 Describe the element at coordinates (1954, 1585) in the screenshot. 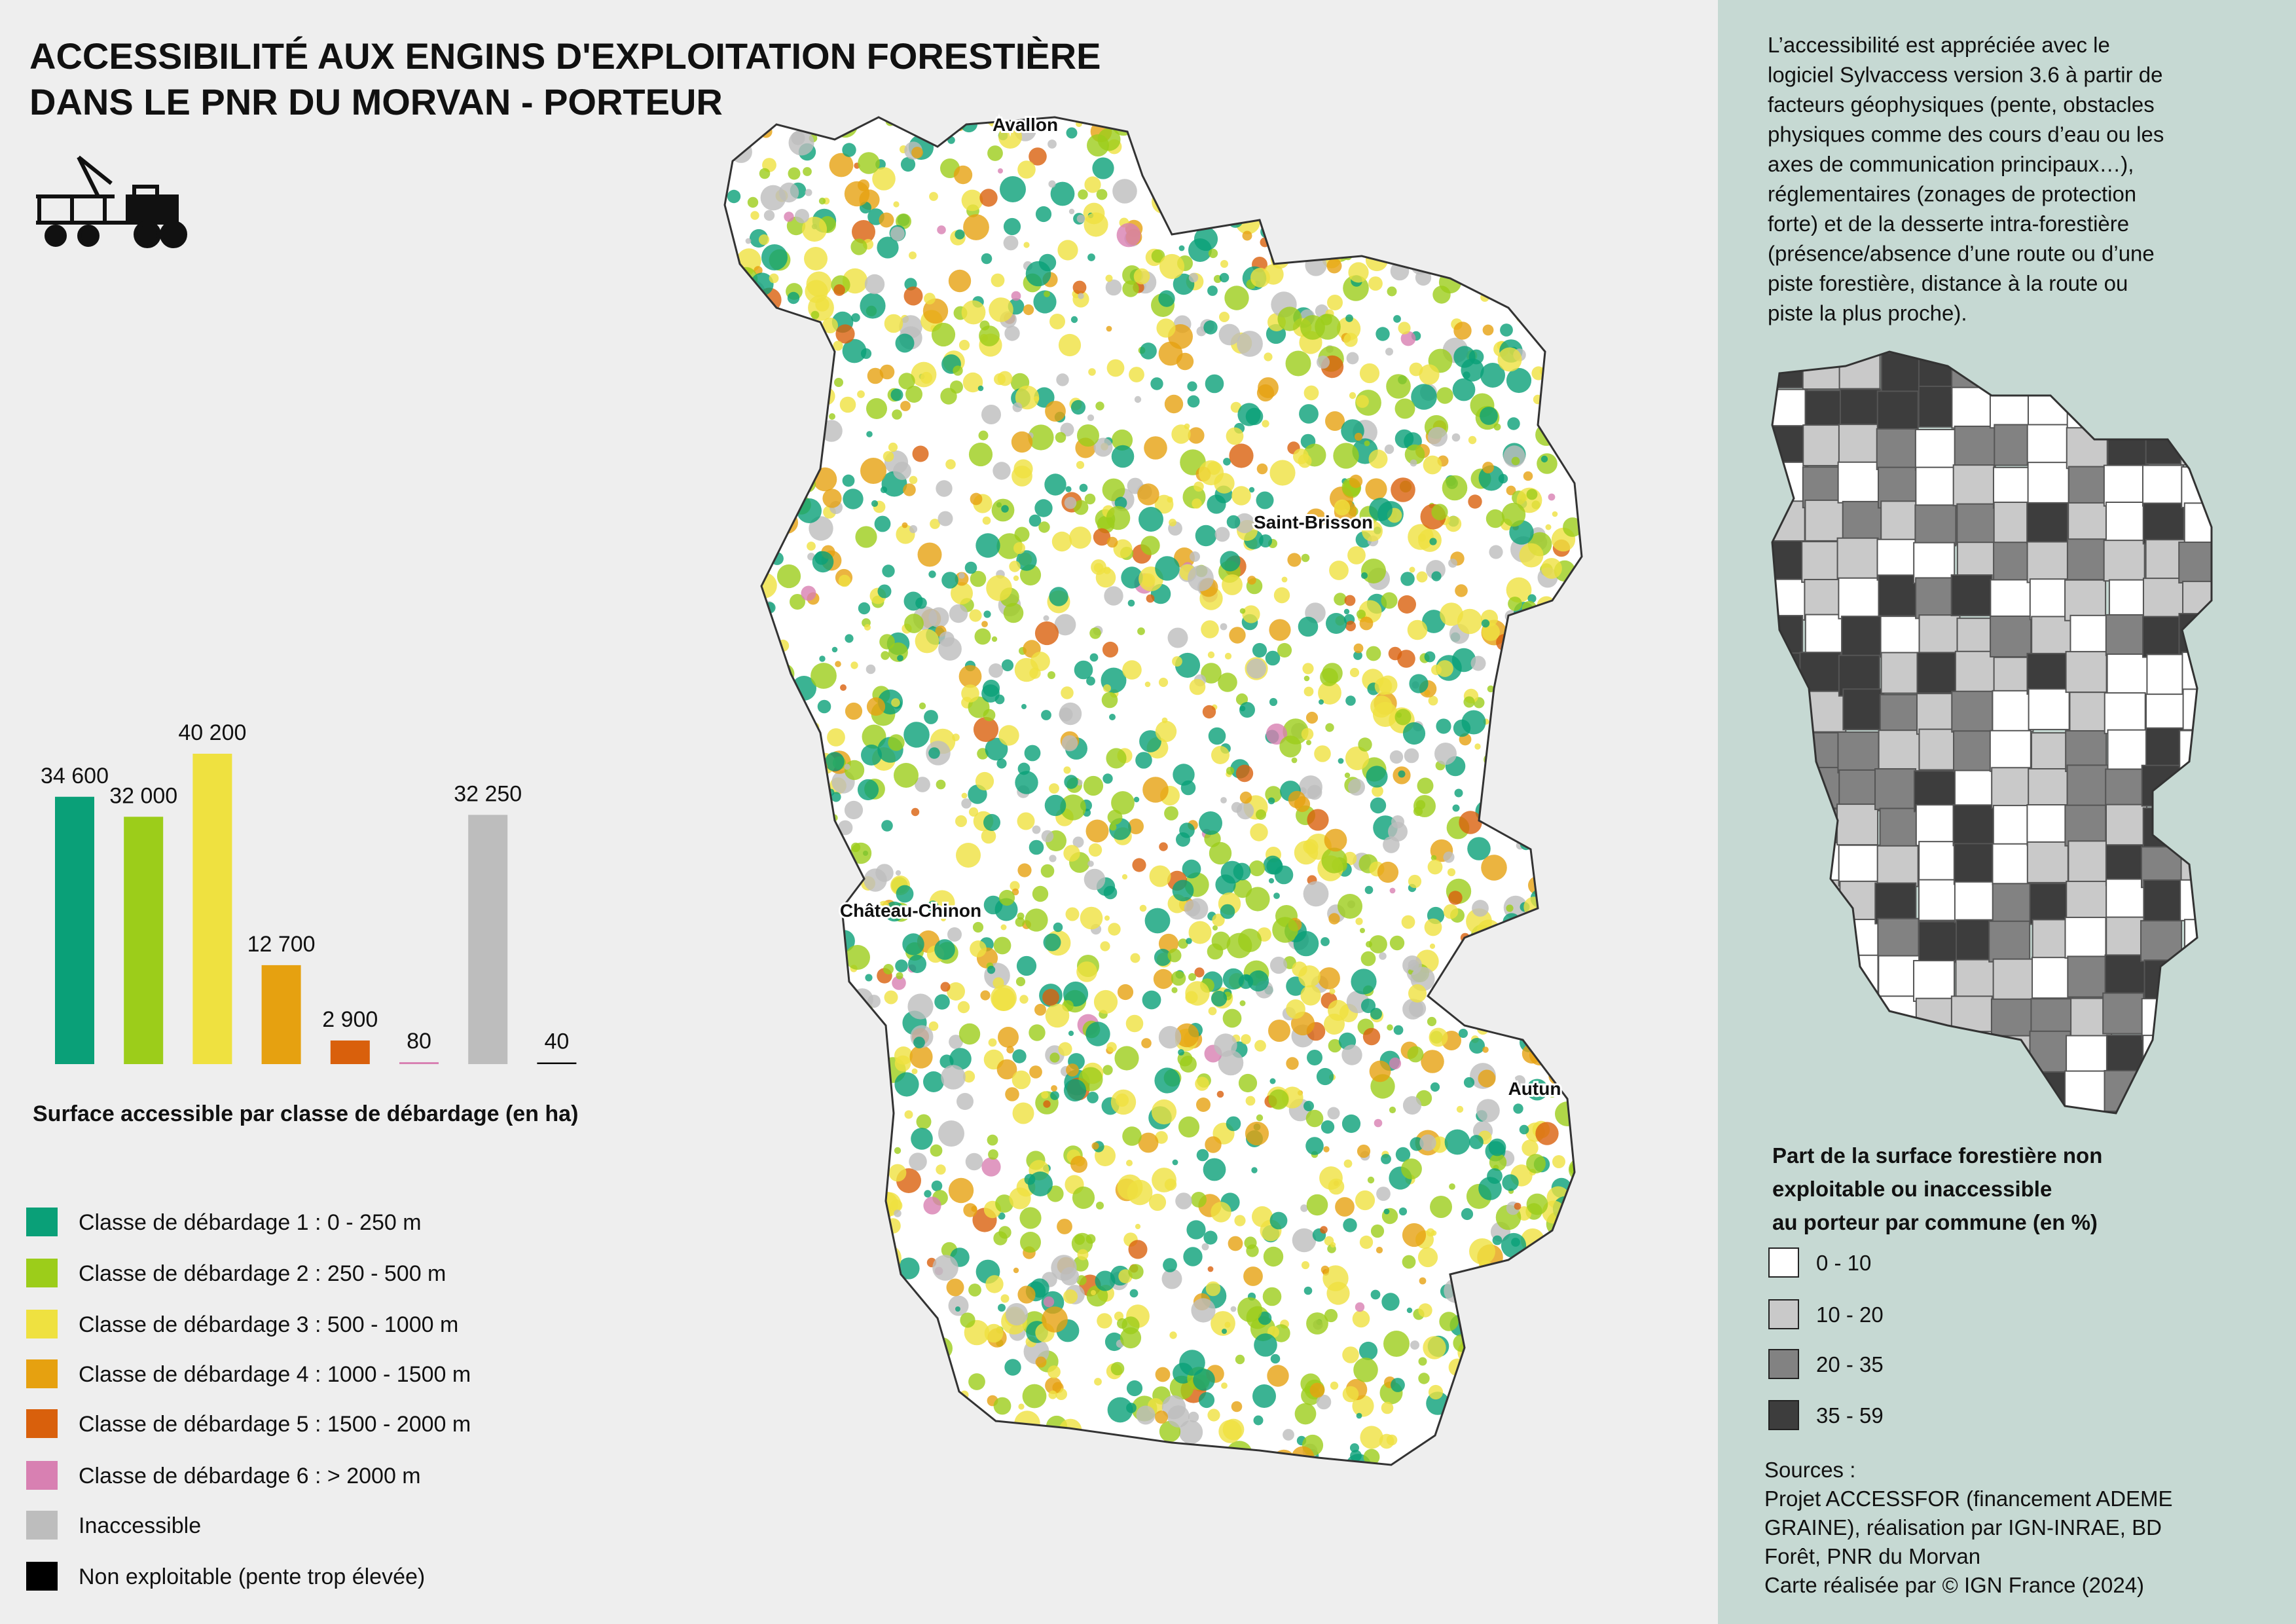

I see `source-line: Carte réalisée par © IGN France (2024)` at that location.